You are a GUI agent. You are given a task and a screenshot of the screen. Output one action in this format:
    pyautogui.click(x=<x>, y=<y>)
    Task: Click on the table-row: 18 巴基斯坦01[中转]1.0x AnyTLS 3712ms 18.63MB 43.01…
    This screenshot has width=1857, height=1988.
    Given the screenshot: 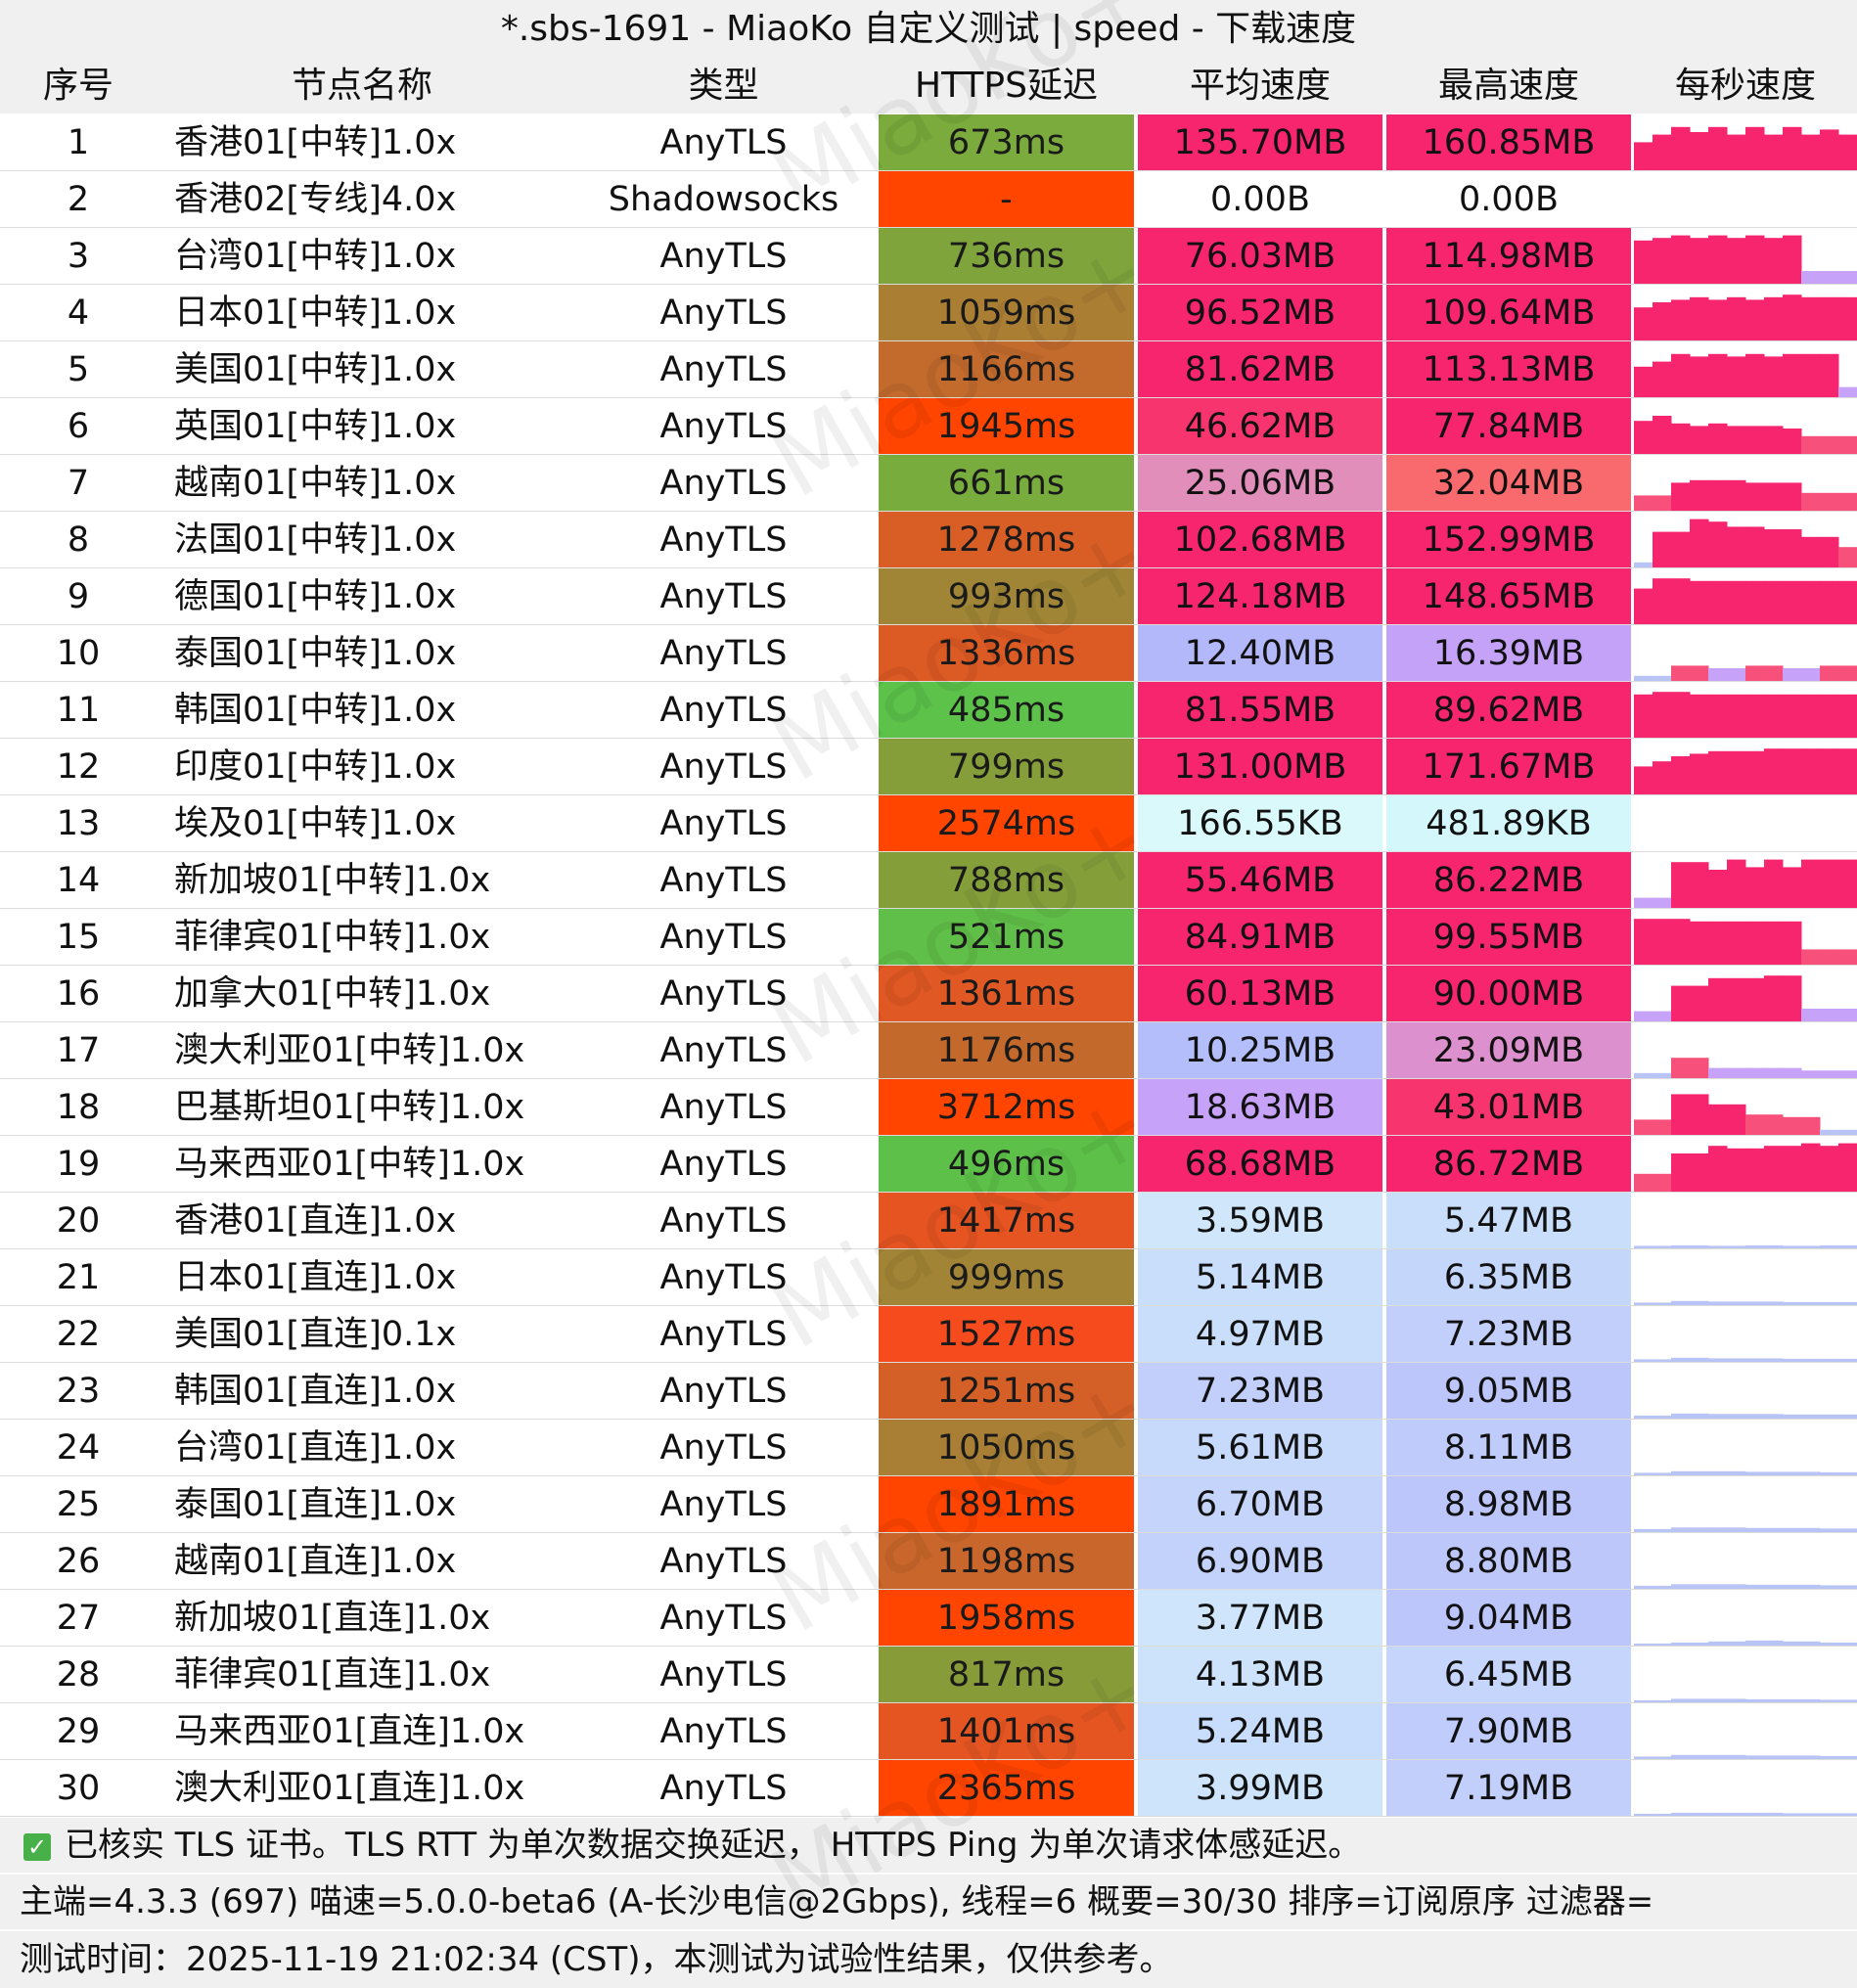 What is the action you would take?
    pyautogui.click(x=928, y=1107)
    